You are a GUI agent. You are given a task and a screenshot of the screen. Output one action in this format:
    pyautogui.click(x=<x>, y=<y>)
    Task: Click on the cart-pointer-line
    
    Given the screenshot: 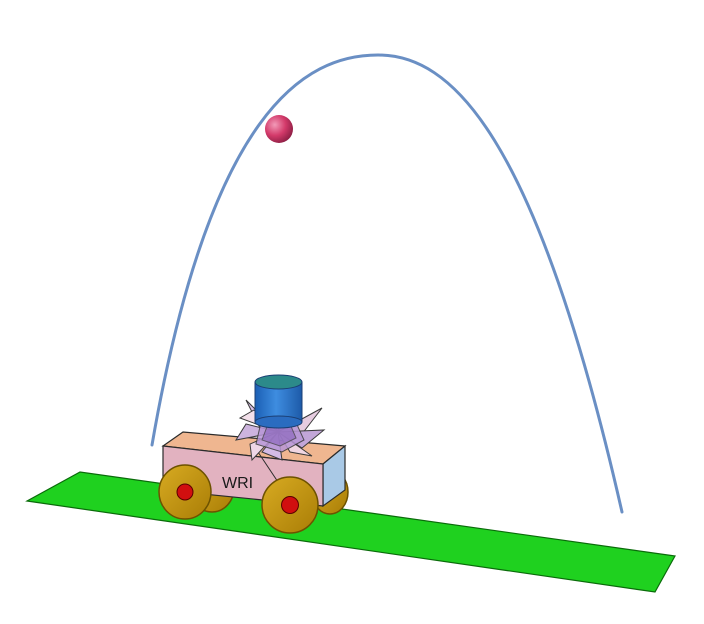 What is the action you would take?
    pyautogui.click(x=269, y=468)
    